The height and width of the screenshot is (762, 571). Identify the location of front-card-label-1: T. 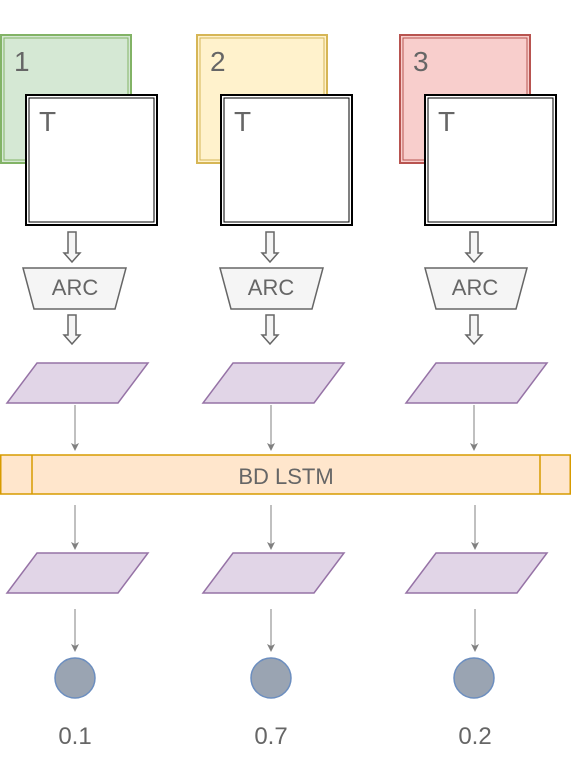
(47, 121).